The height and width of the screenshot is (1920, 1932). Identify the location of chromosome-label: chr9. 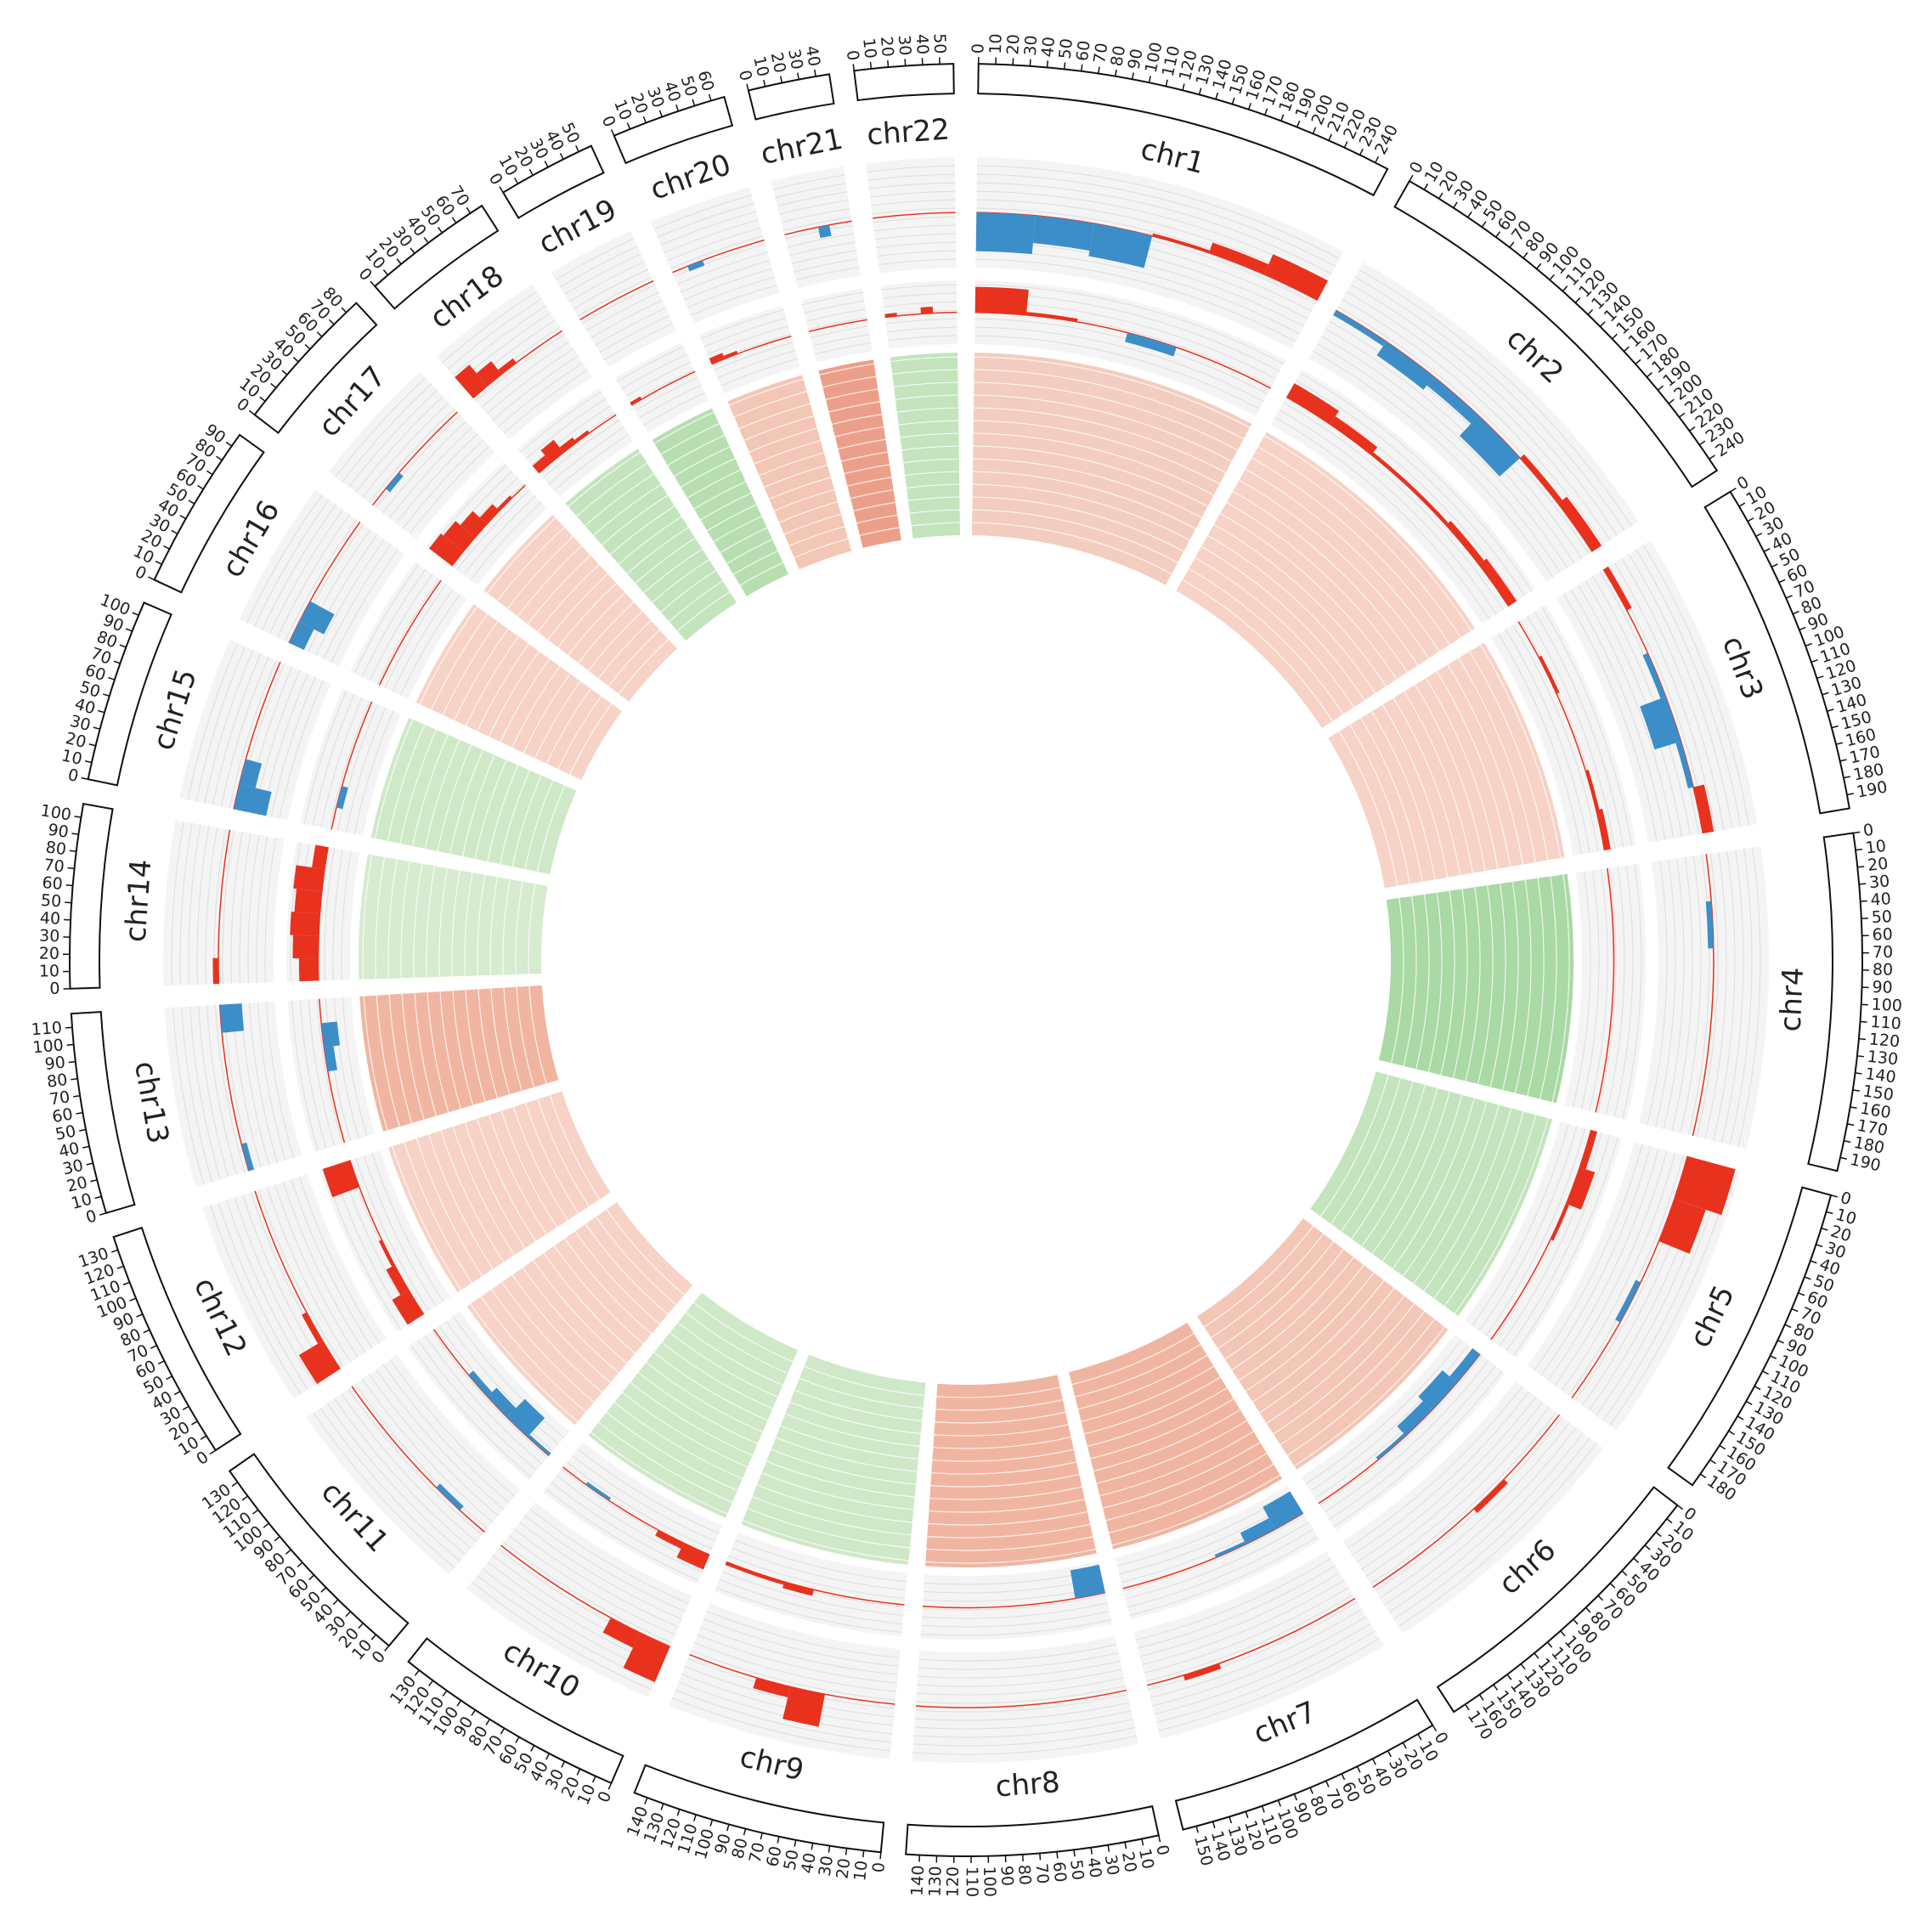
(772, 1764).